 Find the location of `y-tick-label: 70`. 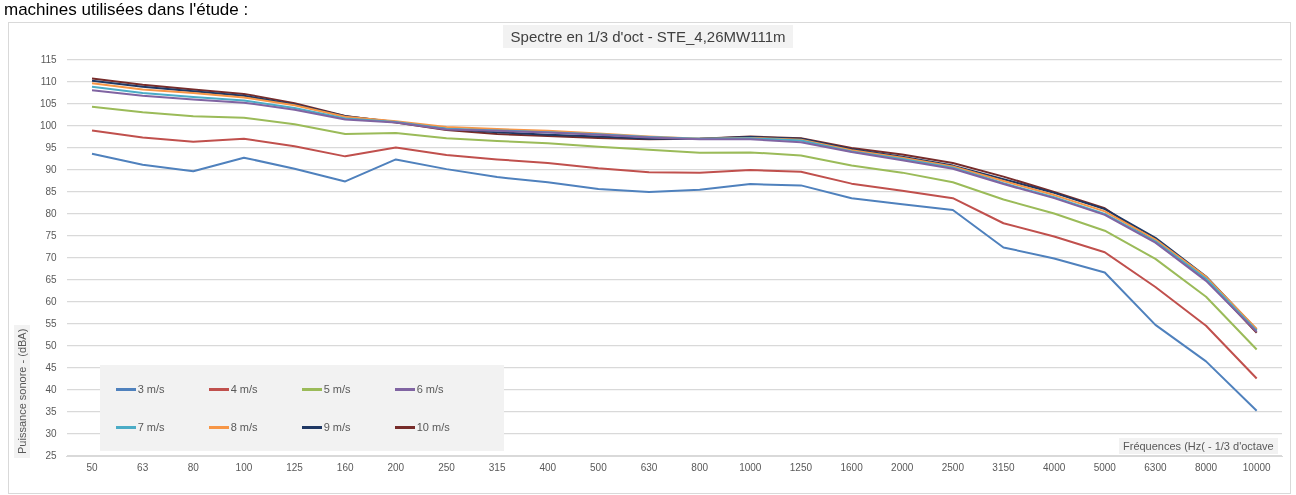

y-tick-label: 70 is located at coordinates (51, 257).